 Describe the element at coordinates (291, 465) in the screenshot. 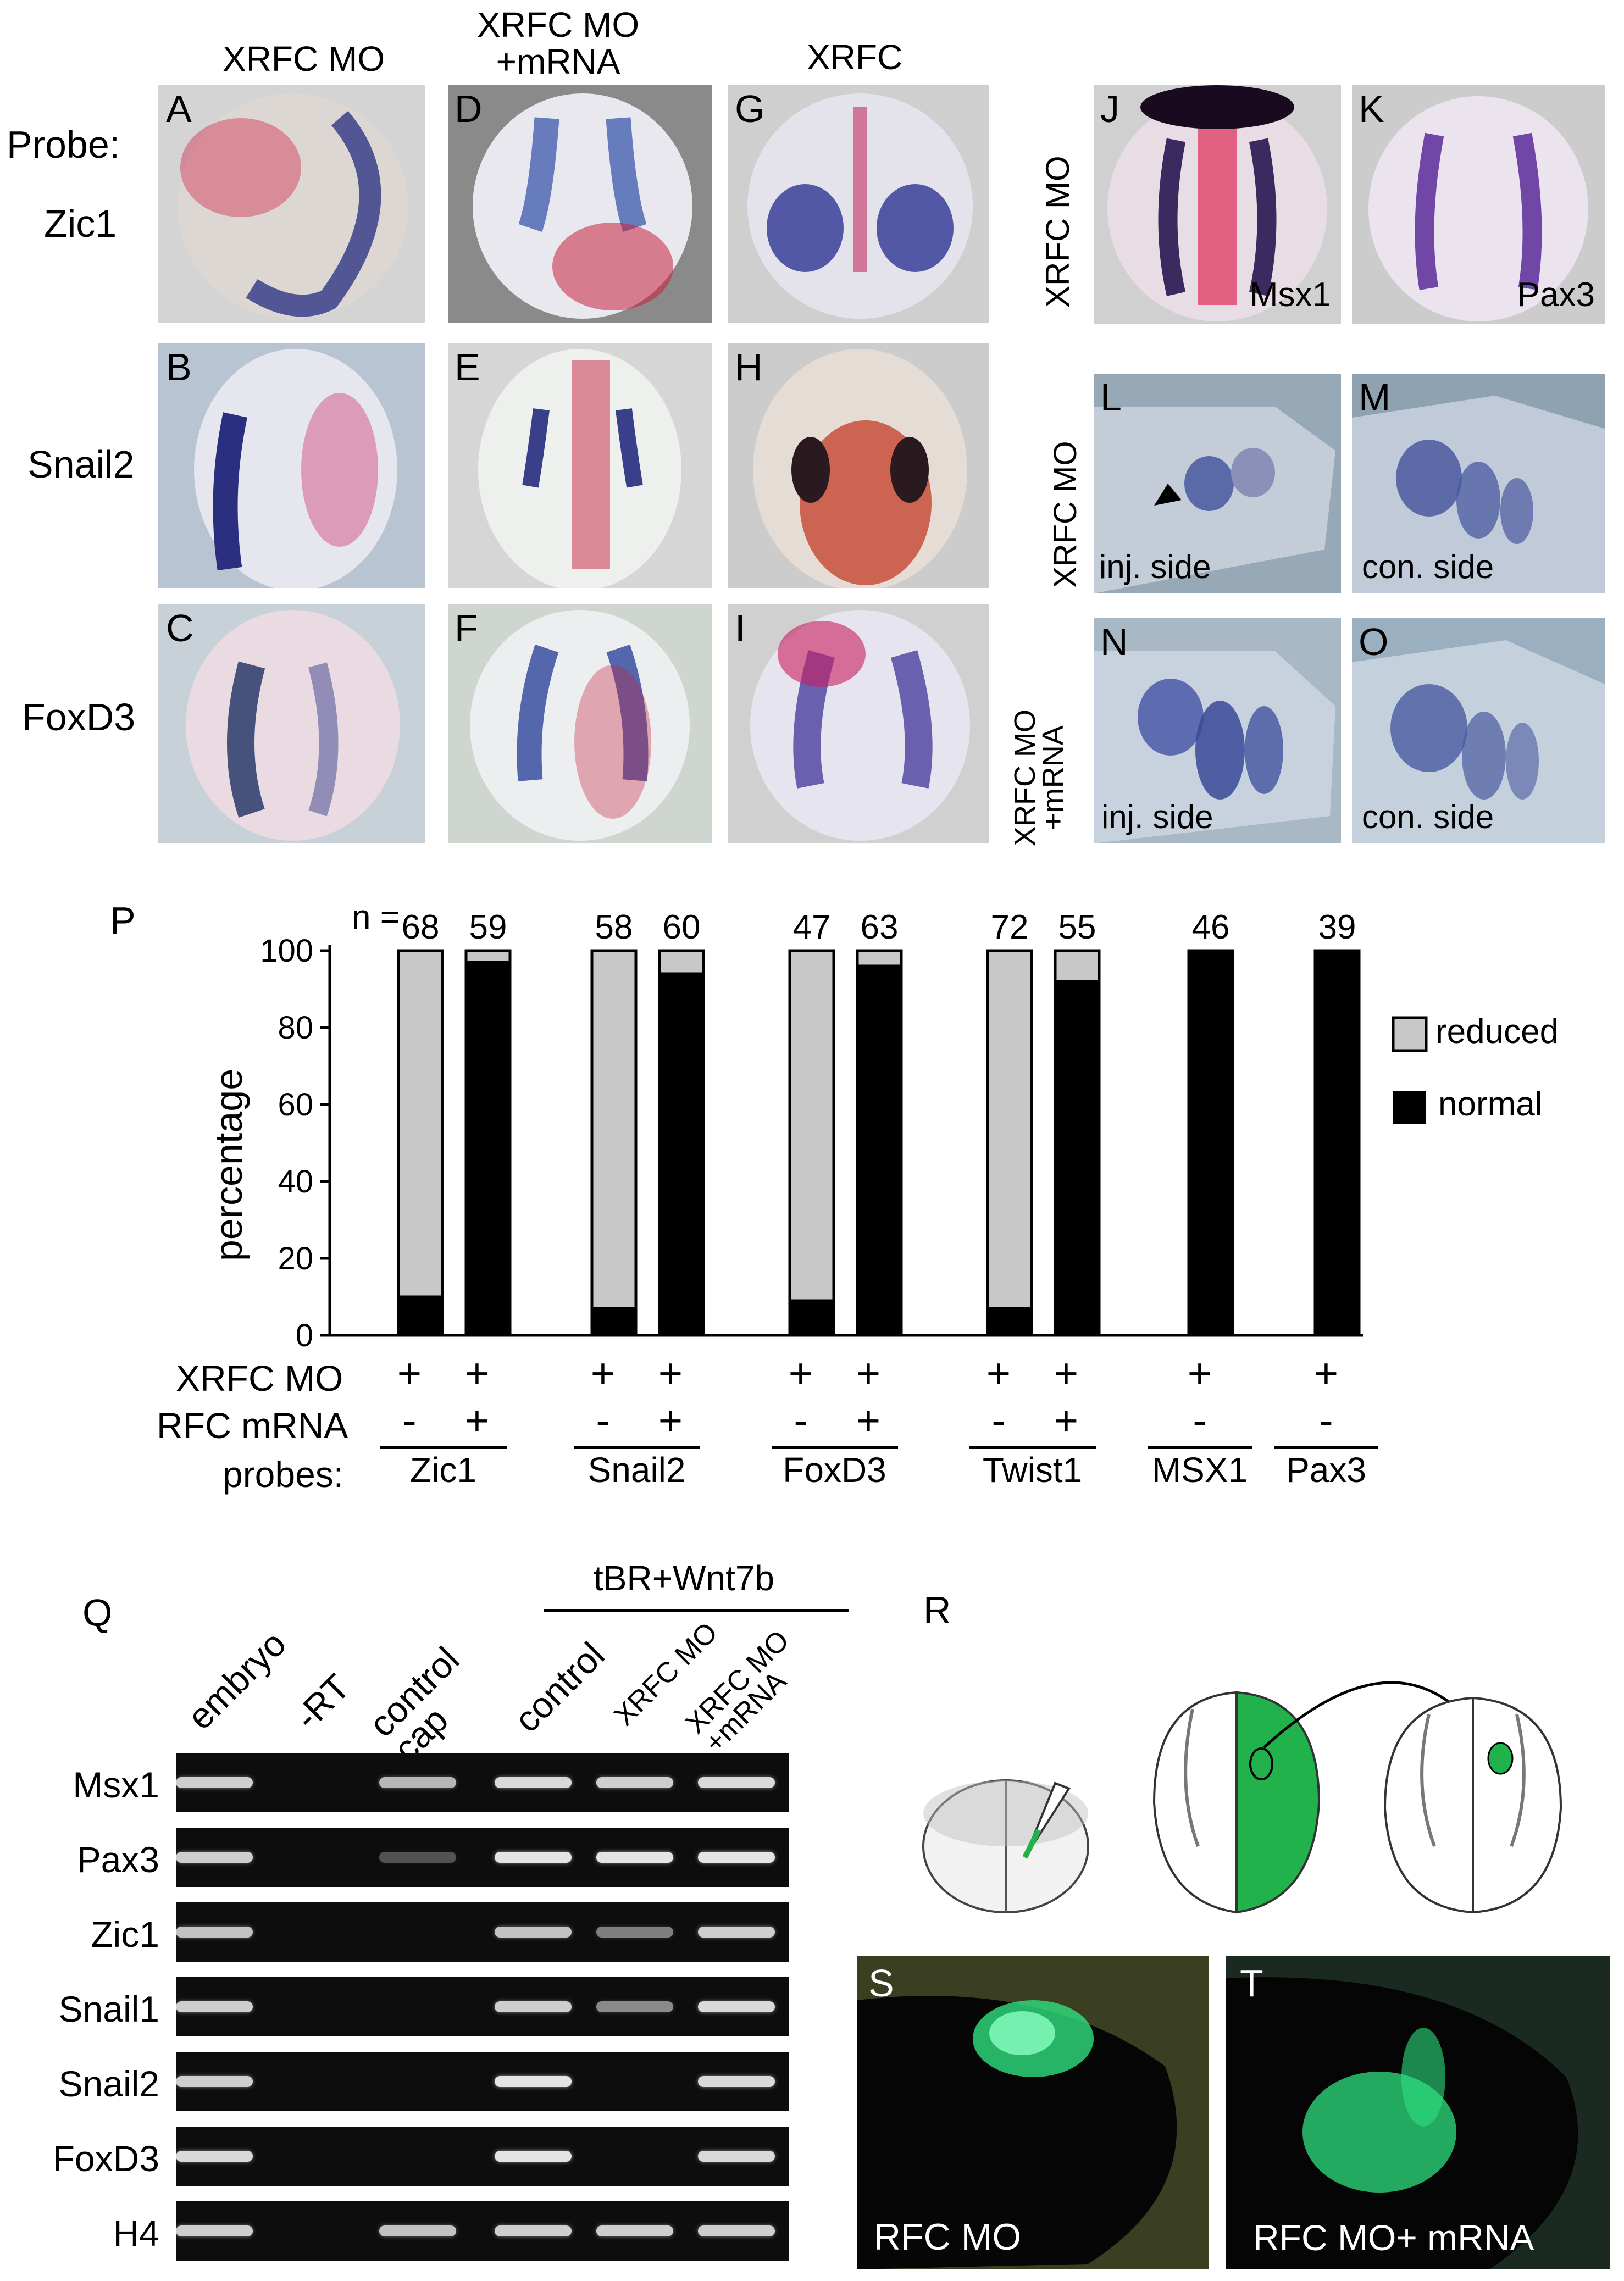

I see `embryo-photo-B: B` at that location.